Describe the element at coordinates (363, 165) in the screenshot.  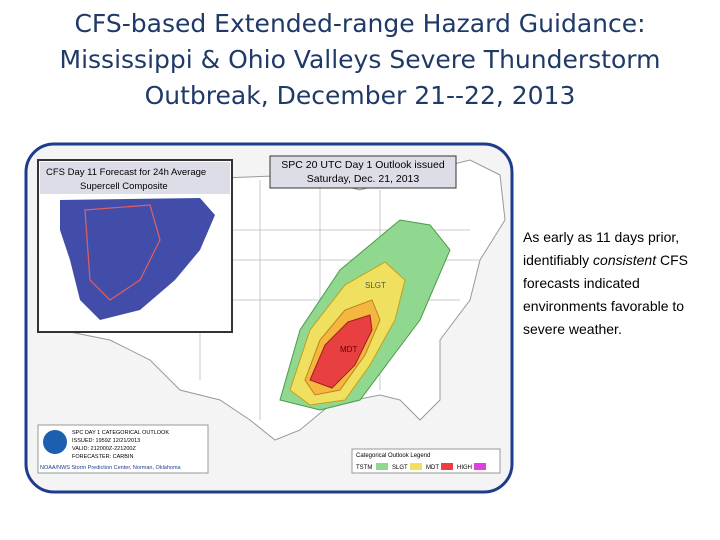
I see `outlook-title: SPC 20 UTC Day 1 Outlook issued` at that location.